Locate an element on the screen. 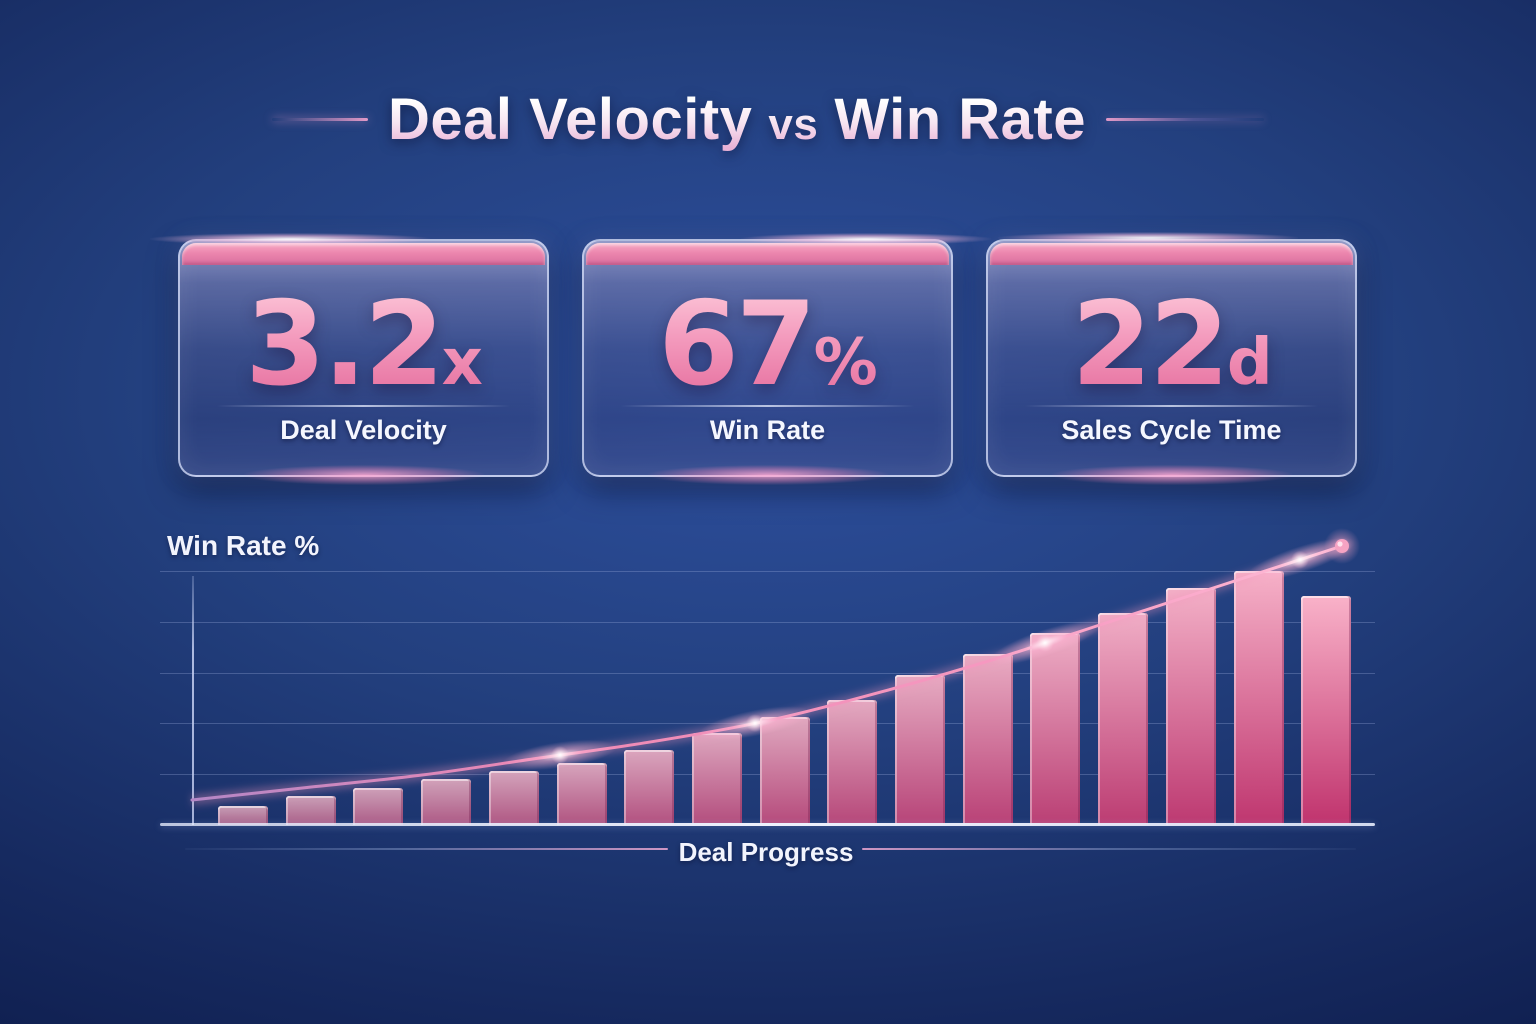 Image resolution: width=1536 pixels, height=1024 pixels. stat-card-win-rate: 67% Win Rate is located at coordinates (786, 359).